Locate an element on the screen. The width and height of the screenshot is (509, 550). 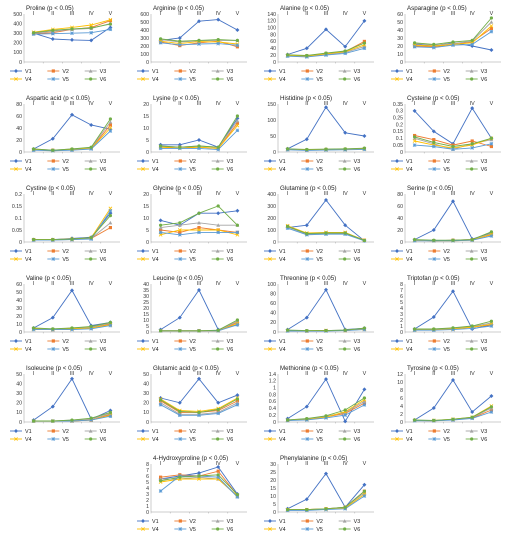
chart-title: Threonine (p < 0.05) is located at coordinates (308, 278).